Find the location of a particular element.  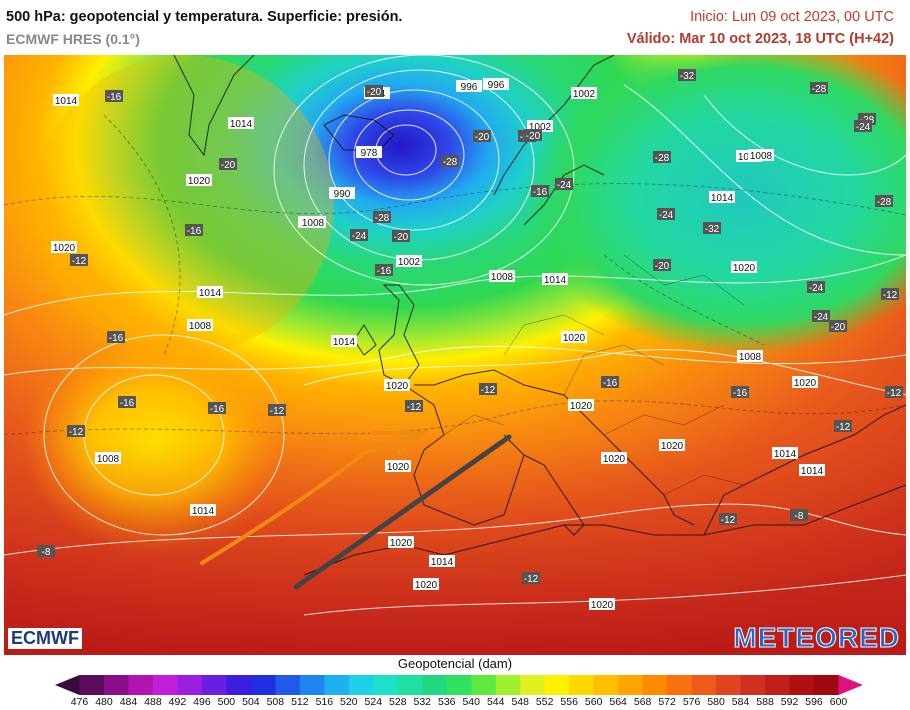

colorbar-min-arrow is located at coordinates (67, 685).